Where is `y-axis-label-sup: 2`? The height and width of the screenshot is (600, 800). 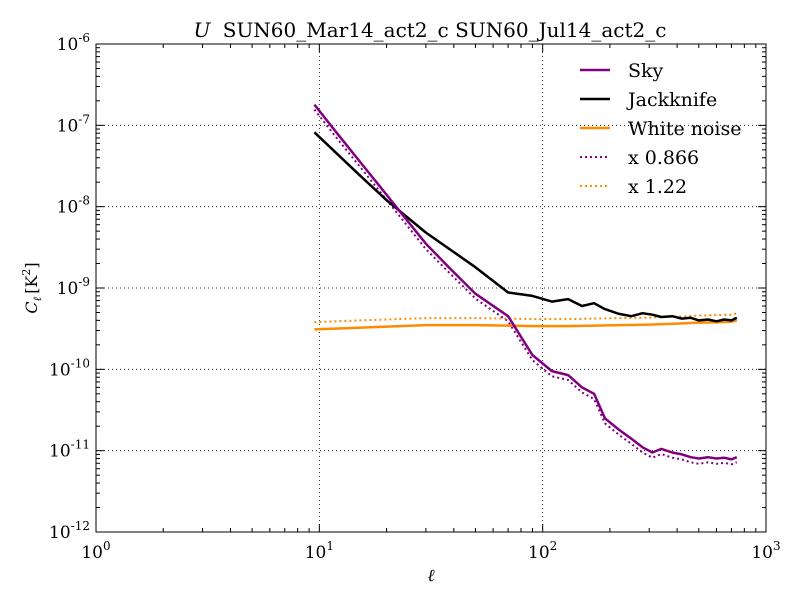 y-axis-label-sup: 2 is located at coordinates (26, 272).